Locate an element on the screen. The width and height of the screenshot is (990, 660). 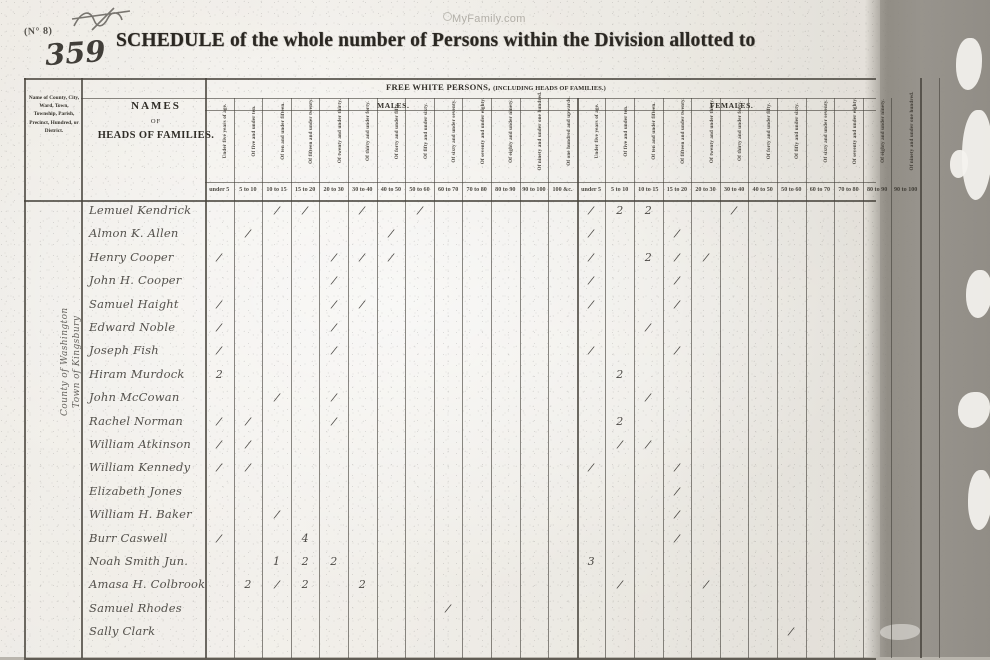
row-name: Noah Smith Jun. is located at coordinates (139, 561).